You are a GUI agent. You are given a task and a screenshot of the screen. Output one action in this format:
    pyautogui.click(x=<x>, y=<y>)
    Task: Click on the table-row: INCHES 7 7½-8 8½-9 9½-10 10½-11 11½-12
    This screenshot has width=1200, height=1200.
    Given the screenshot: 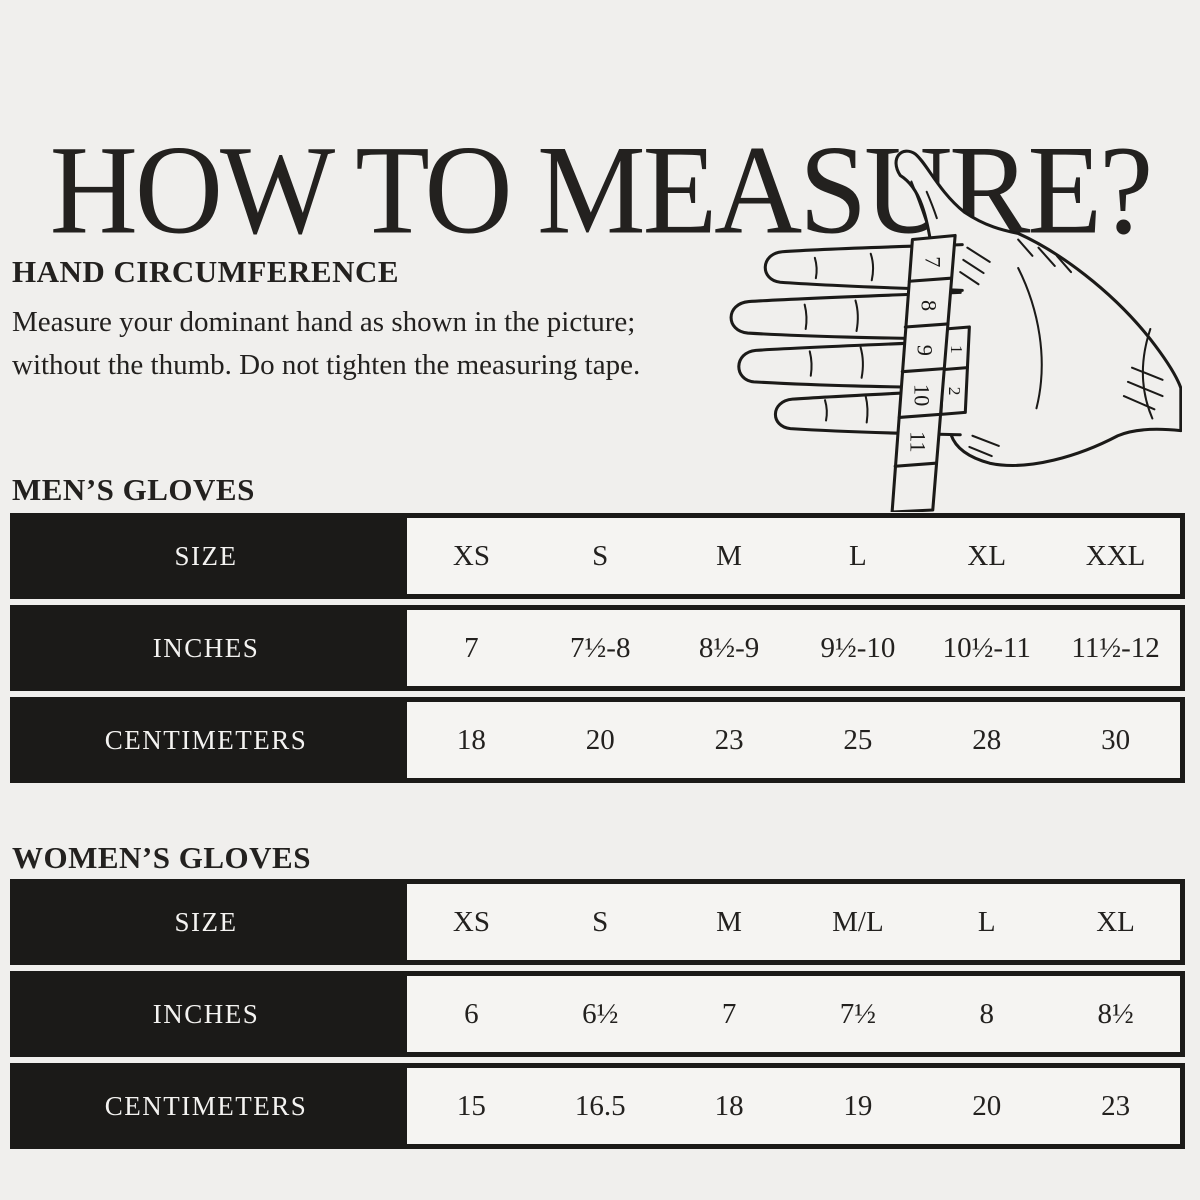 What is the action you would take?
    pyautogui.click(x=597, y=648)
    